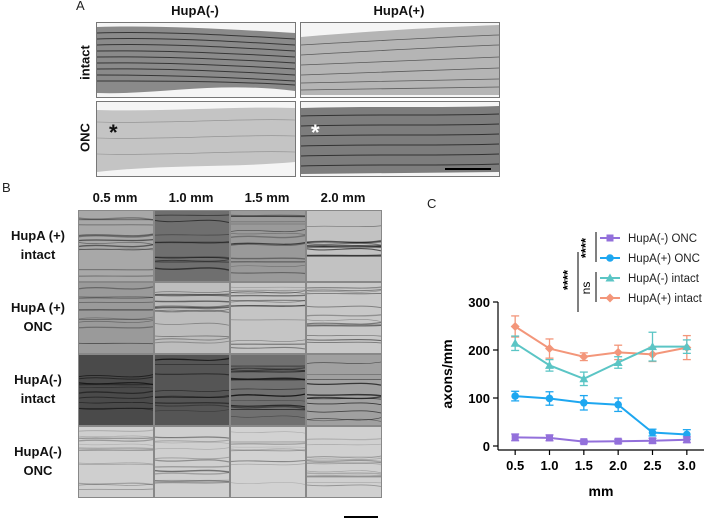  I want to click on panel-b-col-0-5: 0.5 mm, so click(115, 197).